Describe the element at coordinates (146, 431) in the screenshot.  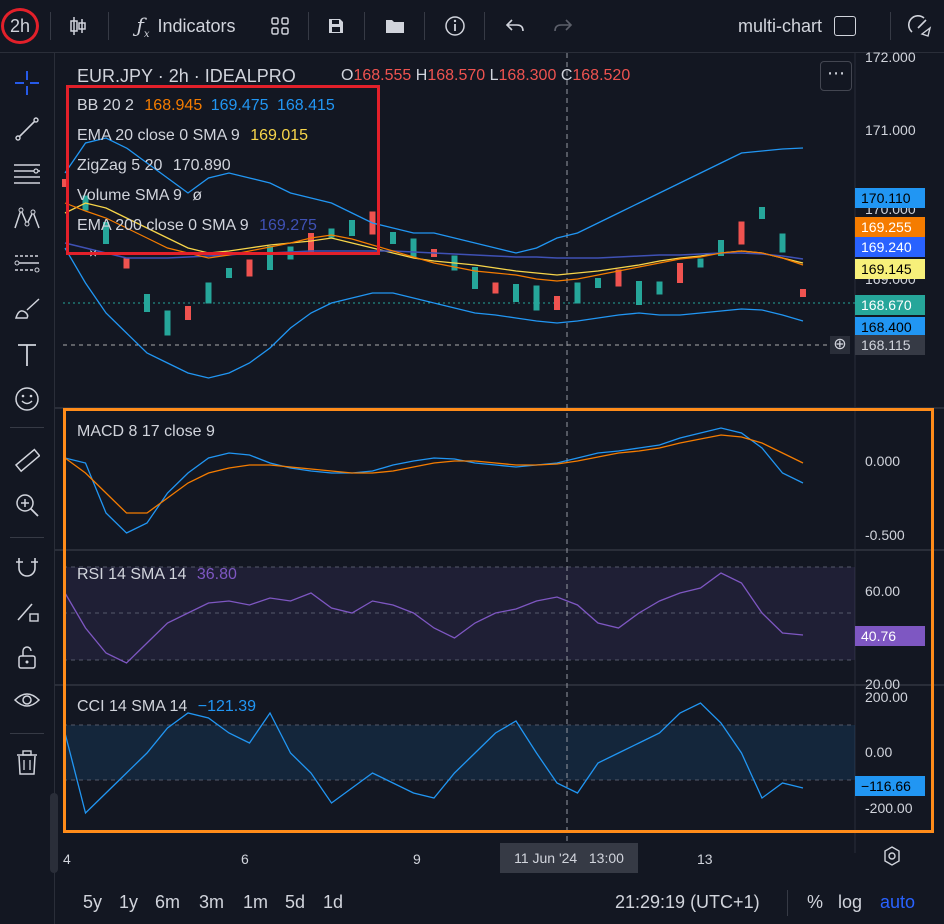
I see `macd-legend: MACD 8 17 close 9` at that location.